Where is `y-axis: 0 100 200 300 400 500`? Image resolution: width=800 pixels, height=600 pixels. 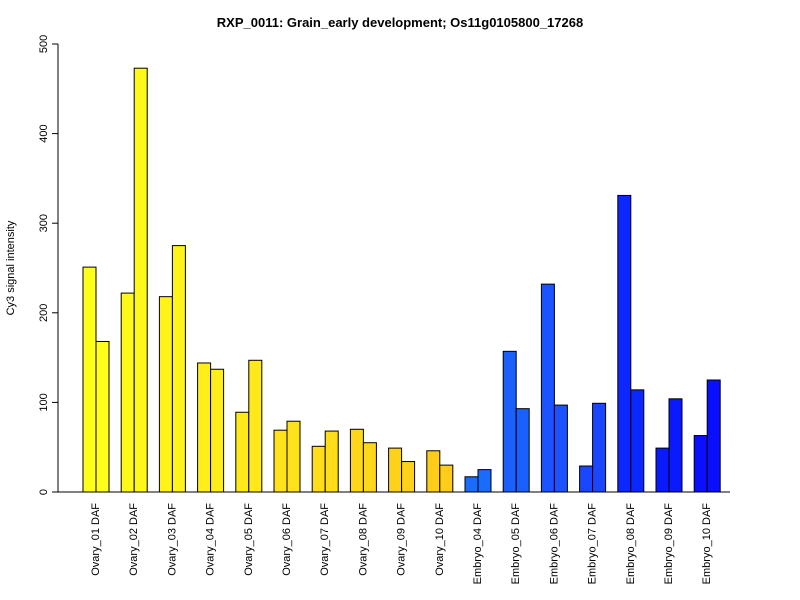
y-axis: 0 100 200 300 400 500 is located at coordinates (48, 265).